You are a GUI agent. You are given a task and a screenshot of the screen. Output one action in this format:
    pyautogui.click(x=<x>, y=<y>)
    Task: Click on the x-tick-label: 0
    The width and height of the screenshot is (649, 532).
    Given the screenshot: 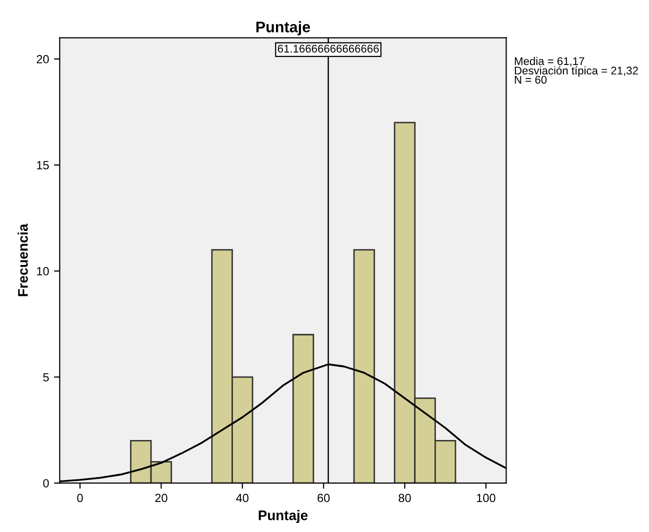 What is the action you would take?
    pyautogui.click(x=80, y=498)
    